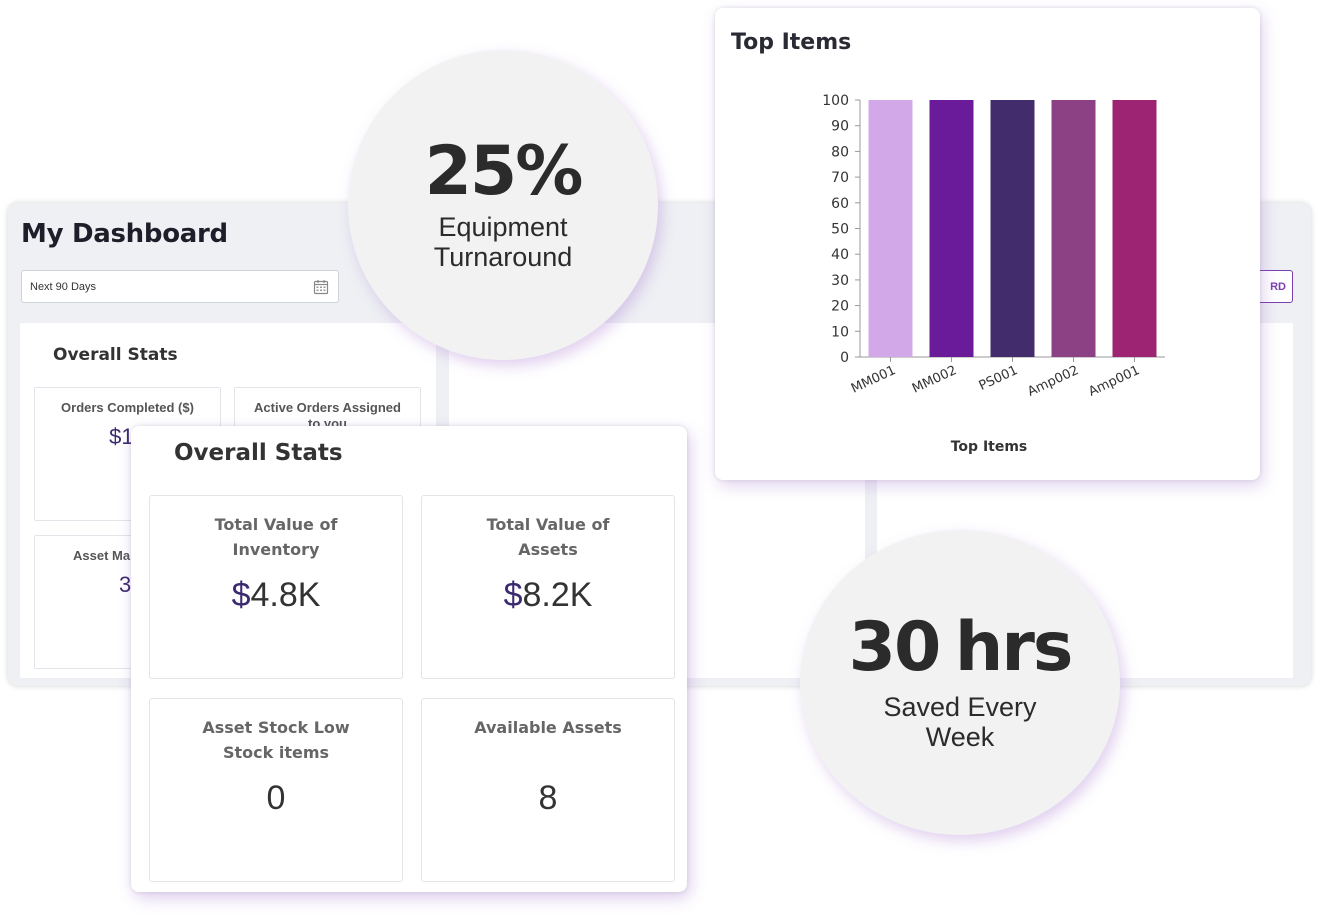 This screenshot has width=1318, height=924. I want to click on chart-x-tick-label: MM001, so click(873, 380).